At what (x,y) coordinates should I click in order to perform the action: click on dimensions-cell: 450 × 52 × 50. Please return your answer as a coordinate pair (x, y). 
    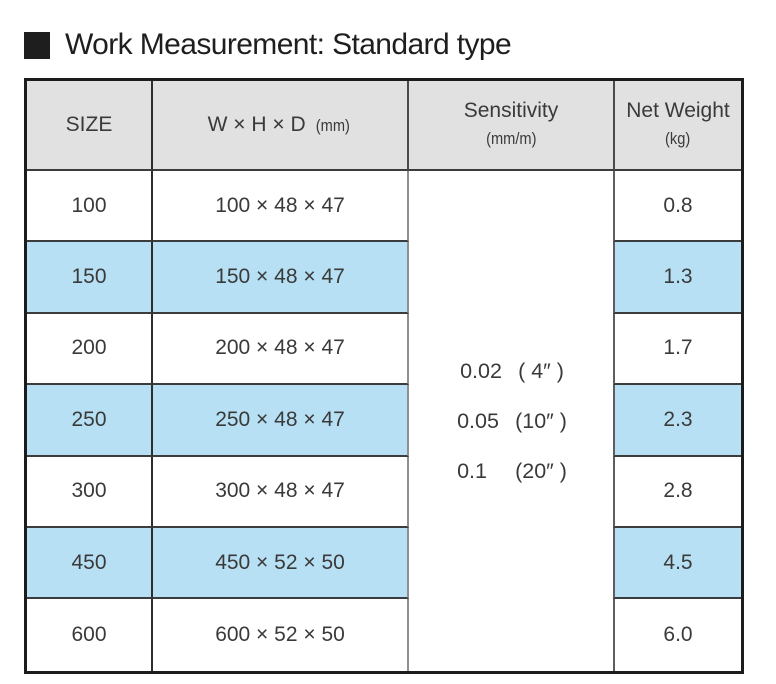
    Looking at the image, I should click on (281, 563).